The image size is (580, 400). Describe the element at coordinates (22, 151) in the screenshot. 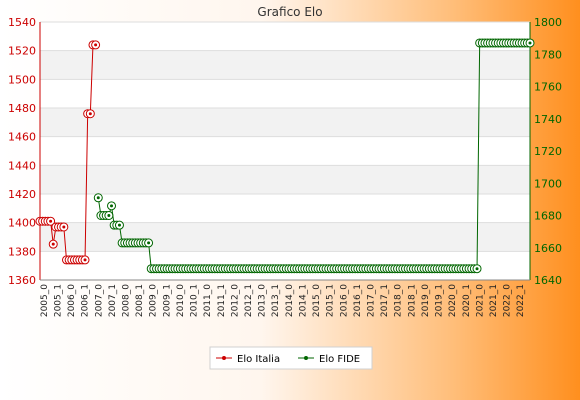

I see `left-axis-ticks: 1360 1380 1400 1420 1440 1460 1480 1500 1520 1540` at that location.